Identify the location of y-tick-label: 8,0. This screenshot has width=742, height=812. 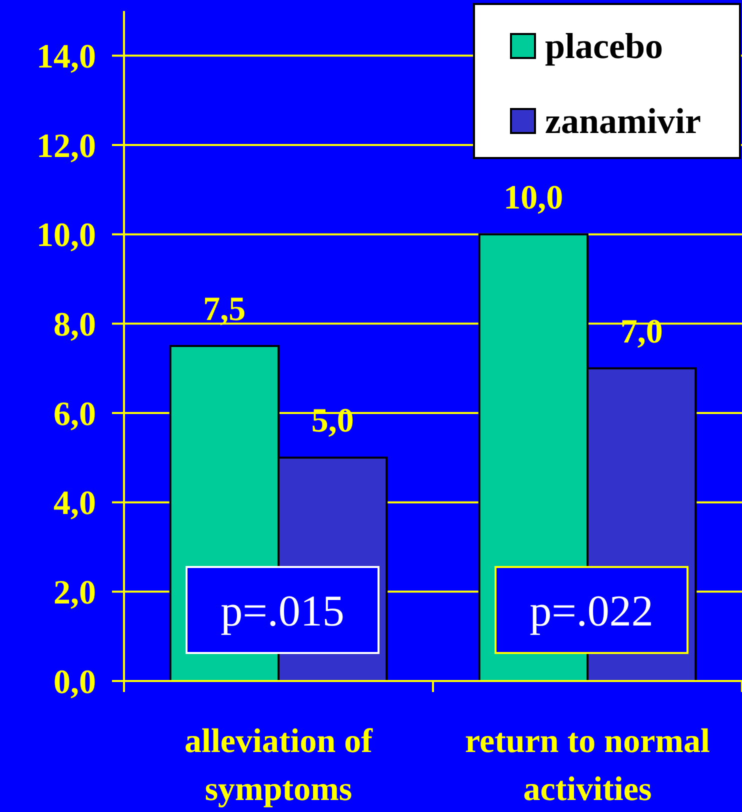
(75, 325).